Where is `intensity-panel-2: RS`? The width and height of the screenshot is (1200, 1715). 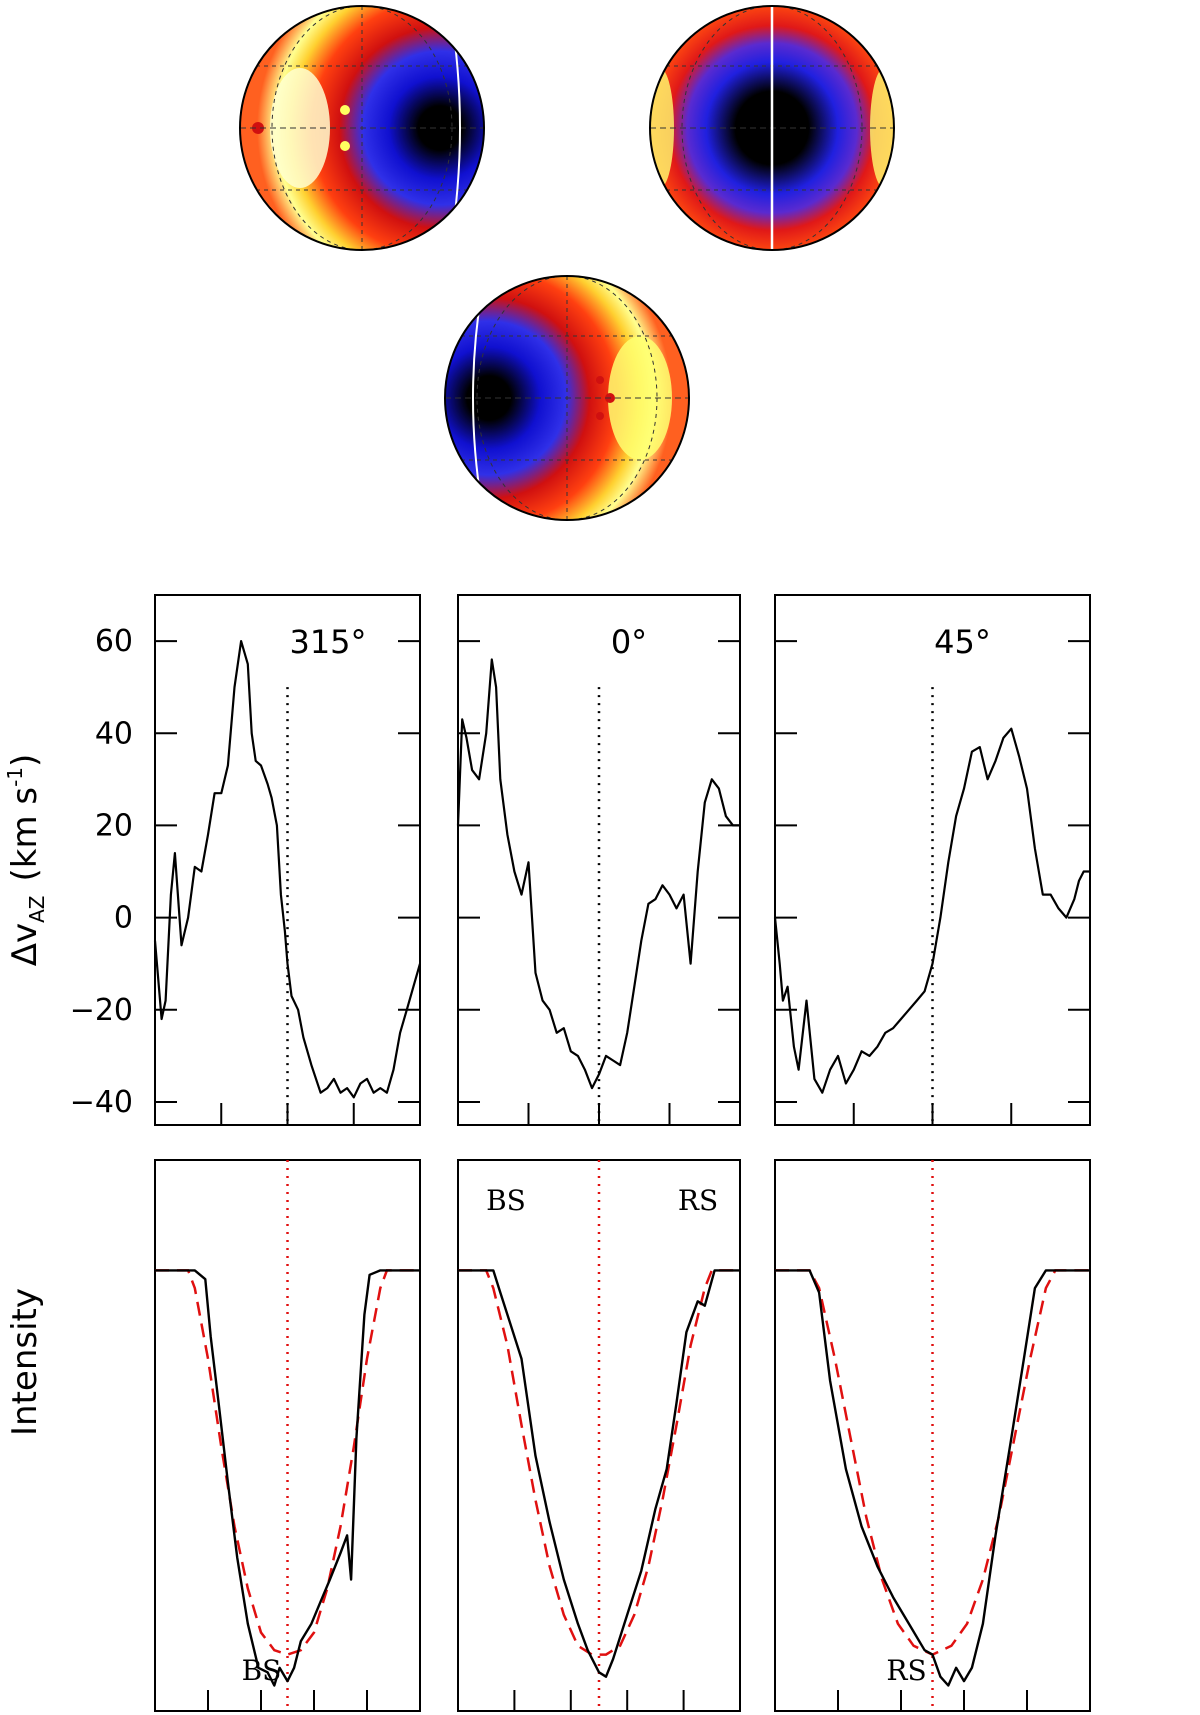
intensity-panel-2: RS is located at coordinates (932, 1435).